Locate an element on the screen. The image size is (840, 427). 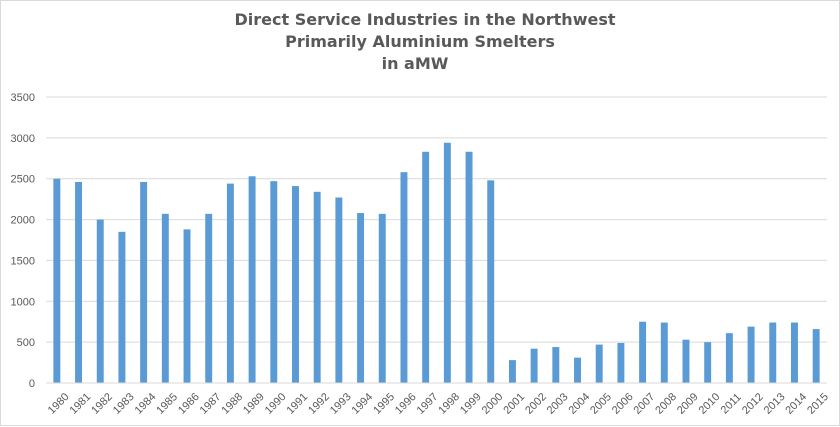
x-axis-tick-label-1984: 1984 is located at coordinates (146, 404).